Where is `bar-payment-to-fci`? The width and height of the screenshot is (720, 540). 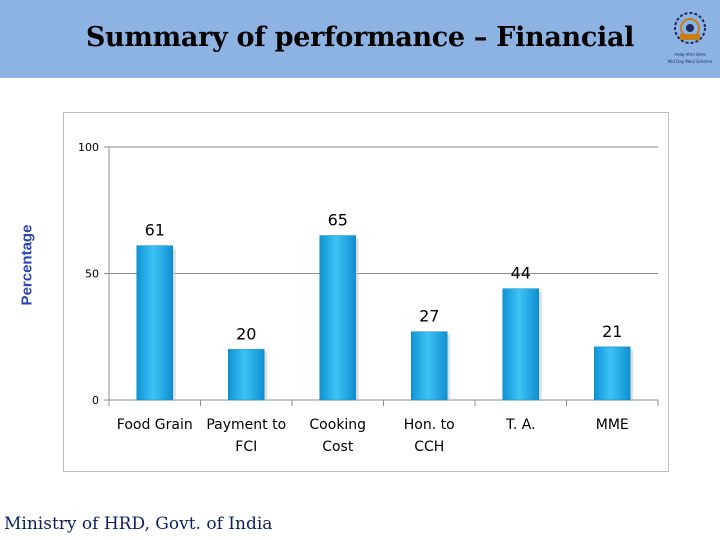
bar-payment-to-fci is located at coordinates (246, 375).